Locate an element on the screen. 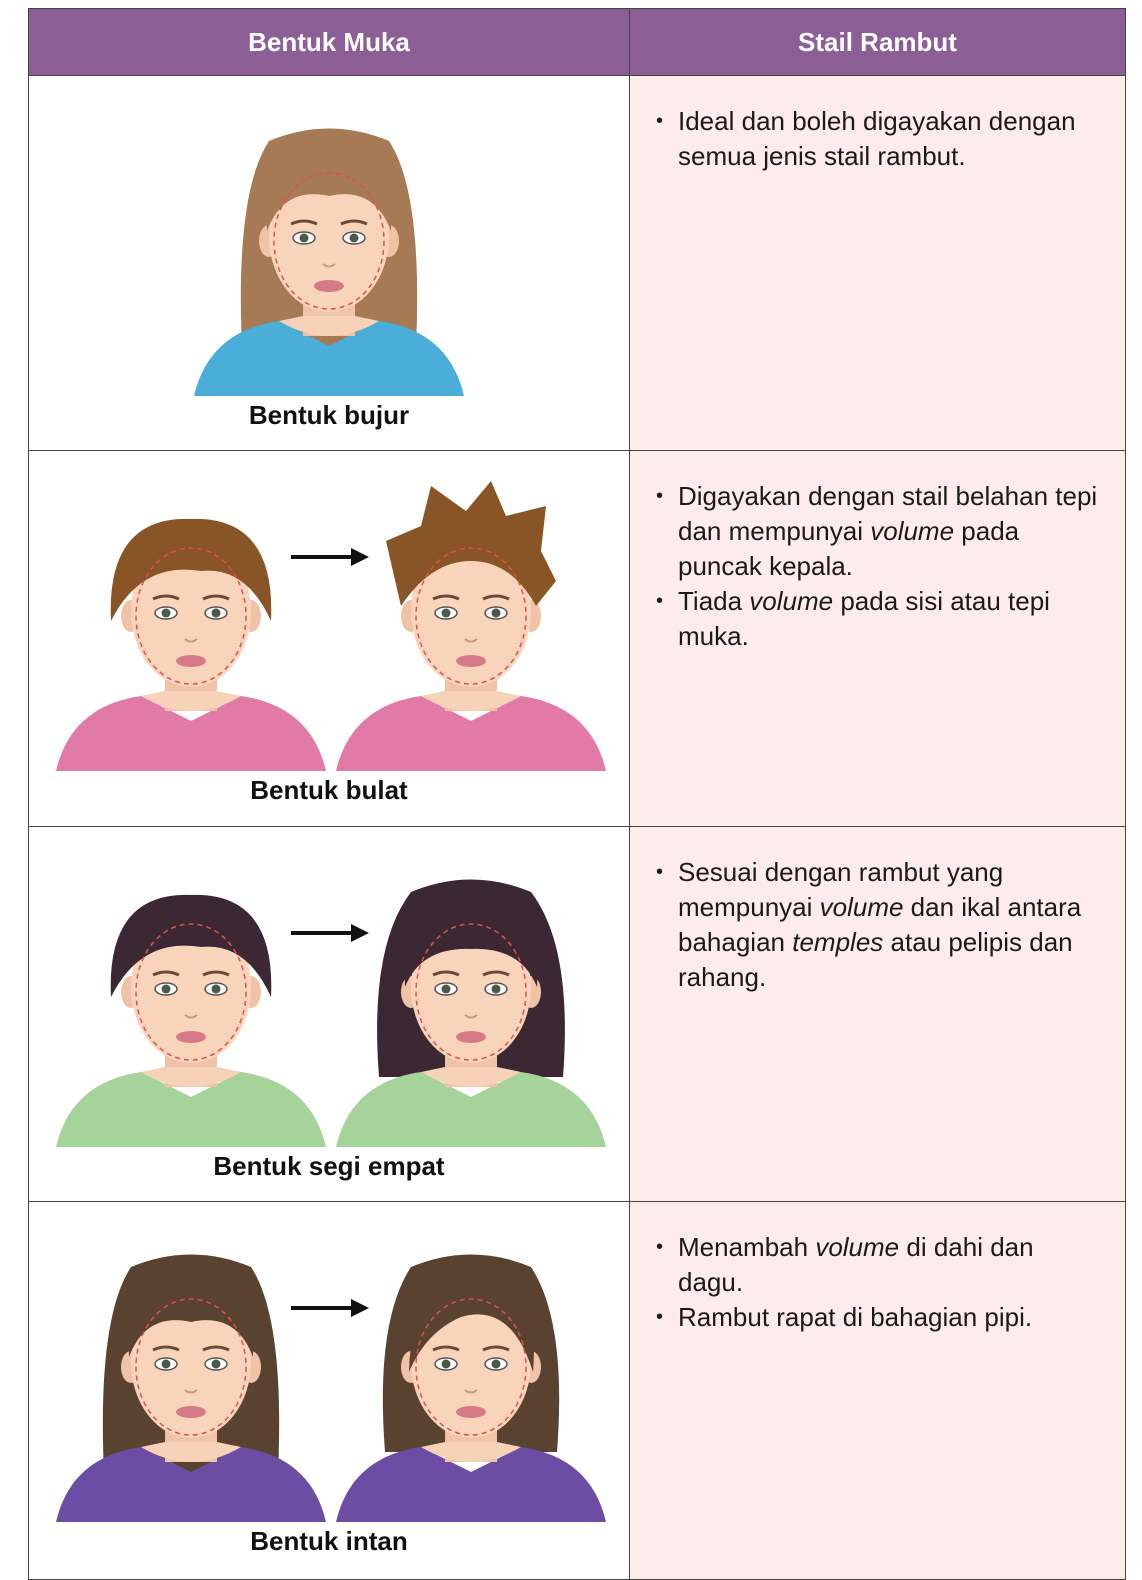 This screenshot has width=1142, height=1580. hairstyle-bullet: Rambut rapat di bahagian pipi. is located at coordinates (878, 1317).